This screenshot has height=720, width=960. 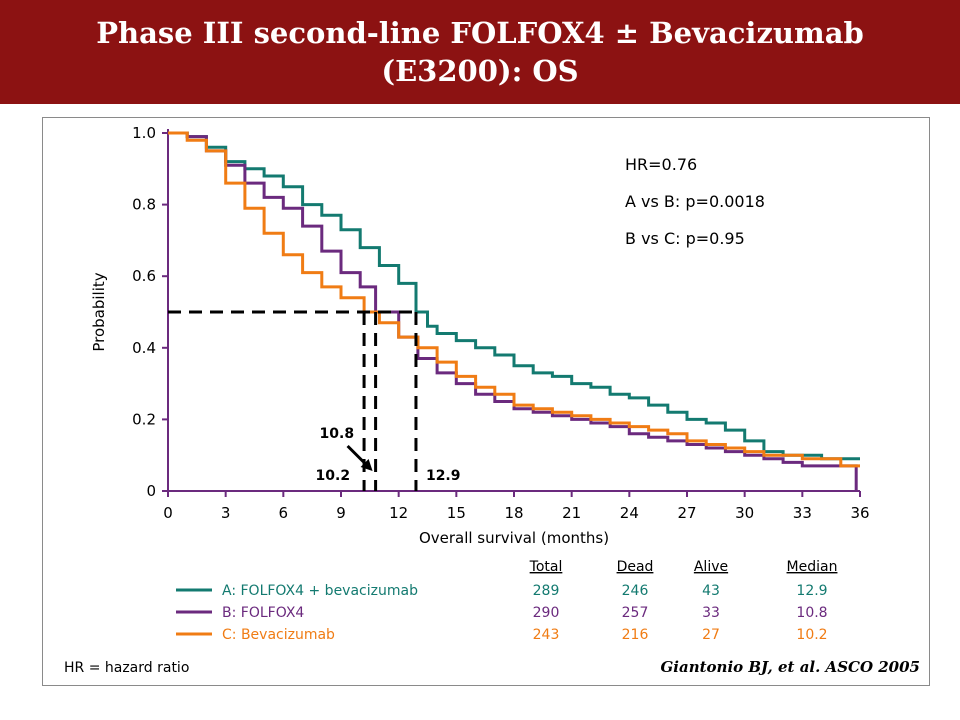 What do you see at coordinates (443, 476) in the screenshot?
I see `median-label-a: 12.9` at bounding box center [443, 476].